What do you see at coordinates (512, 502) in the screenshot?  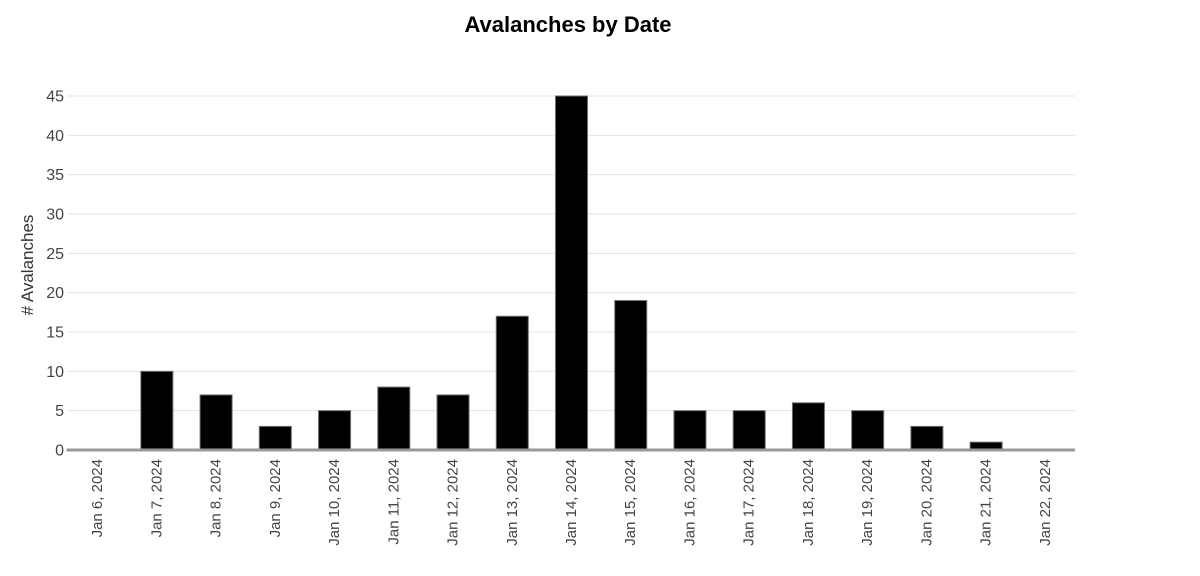 I see `x-tick-label: Jan 13, 2024` at bounding box center [512, 502].